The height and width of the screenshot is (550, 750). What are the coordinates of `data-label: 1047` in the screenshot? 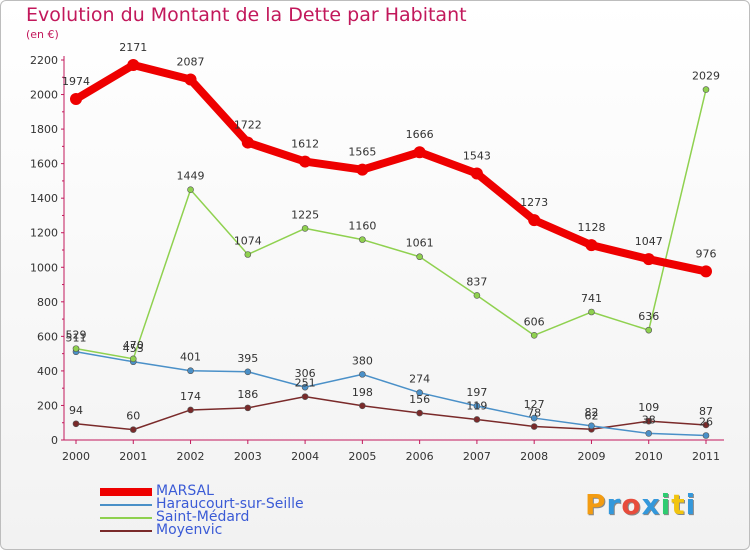 It's located at (649, 241).